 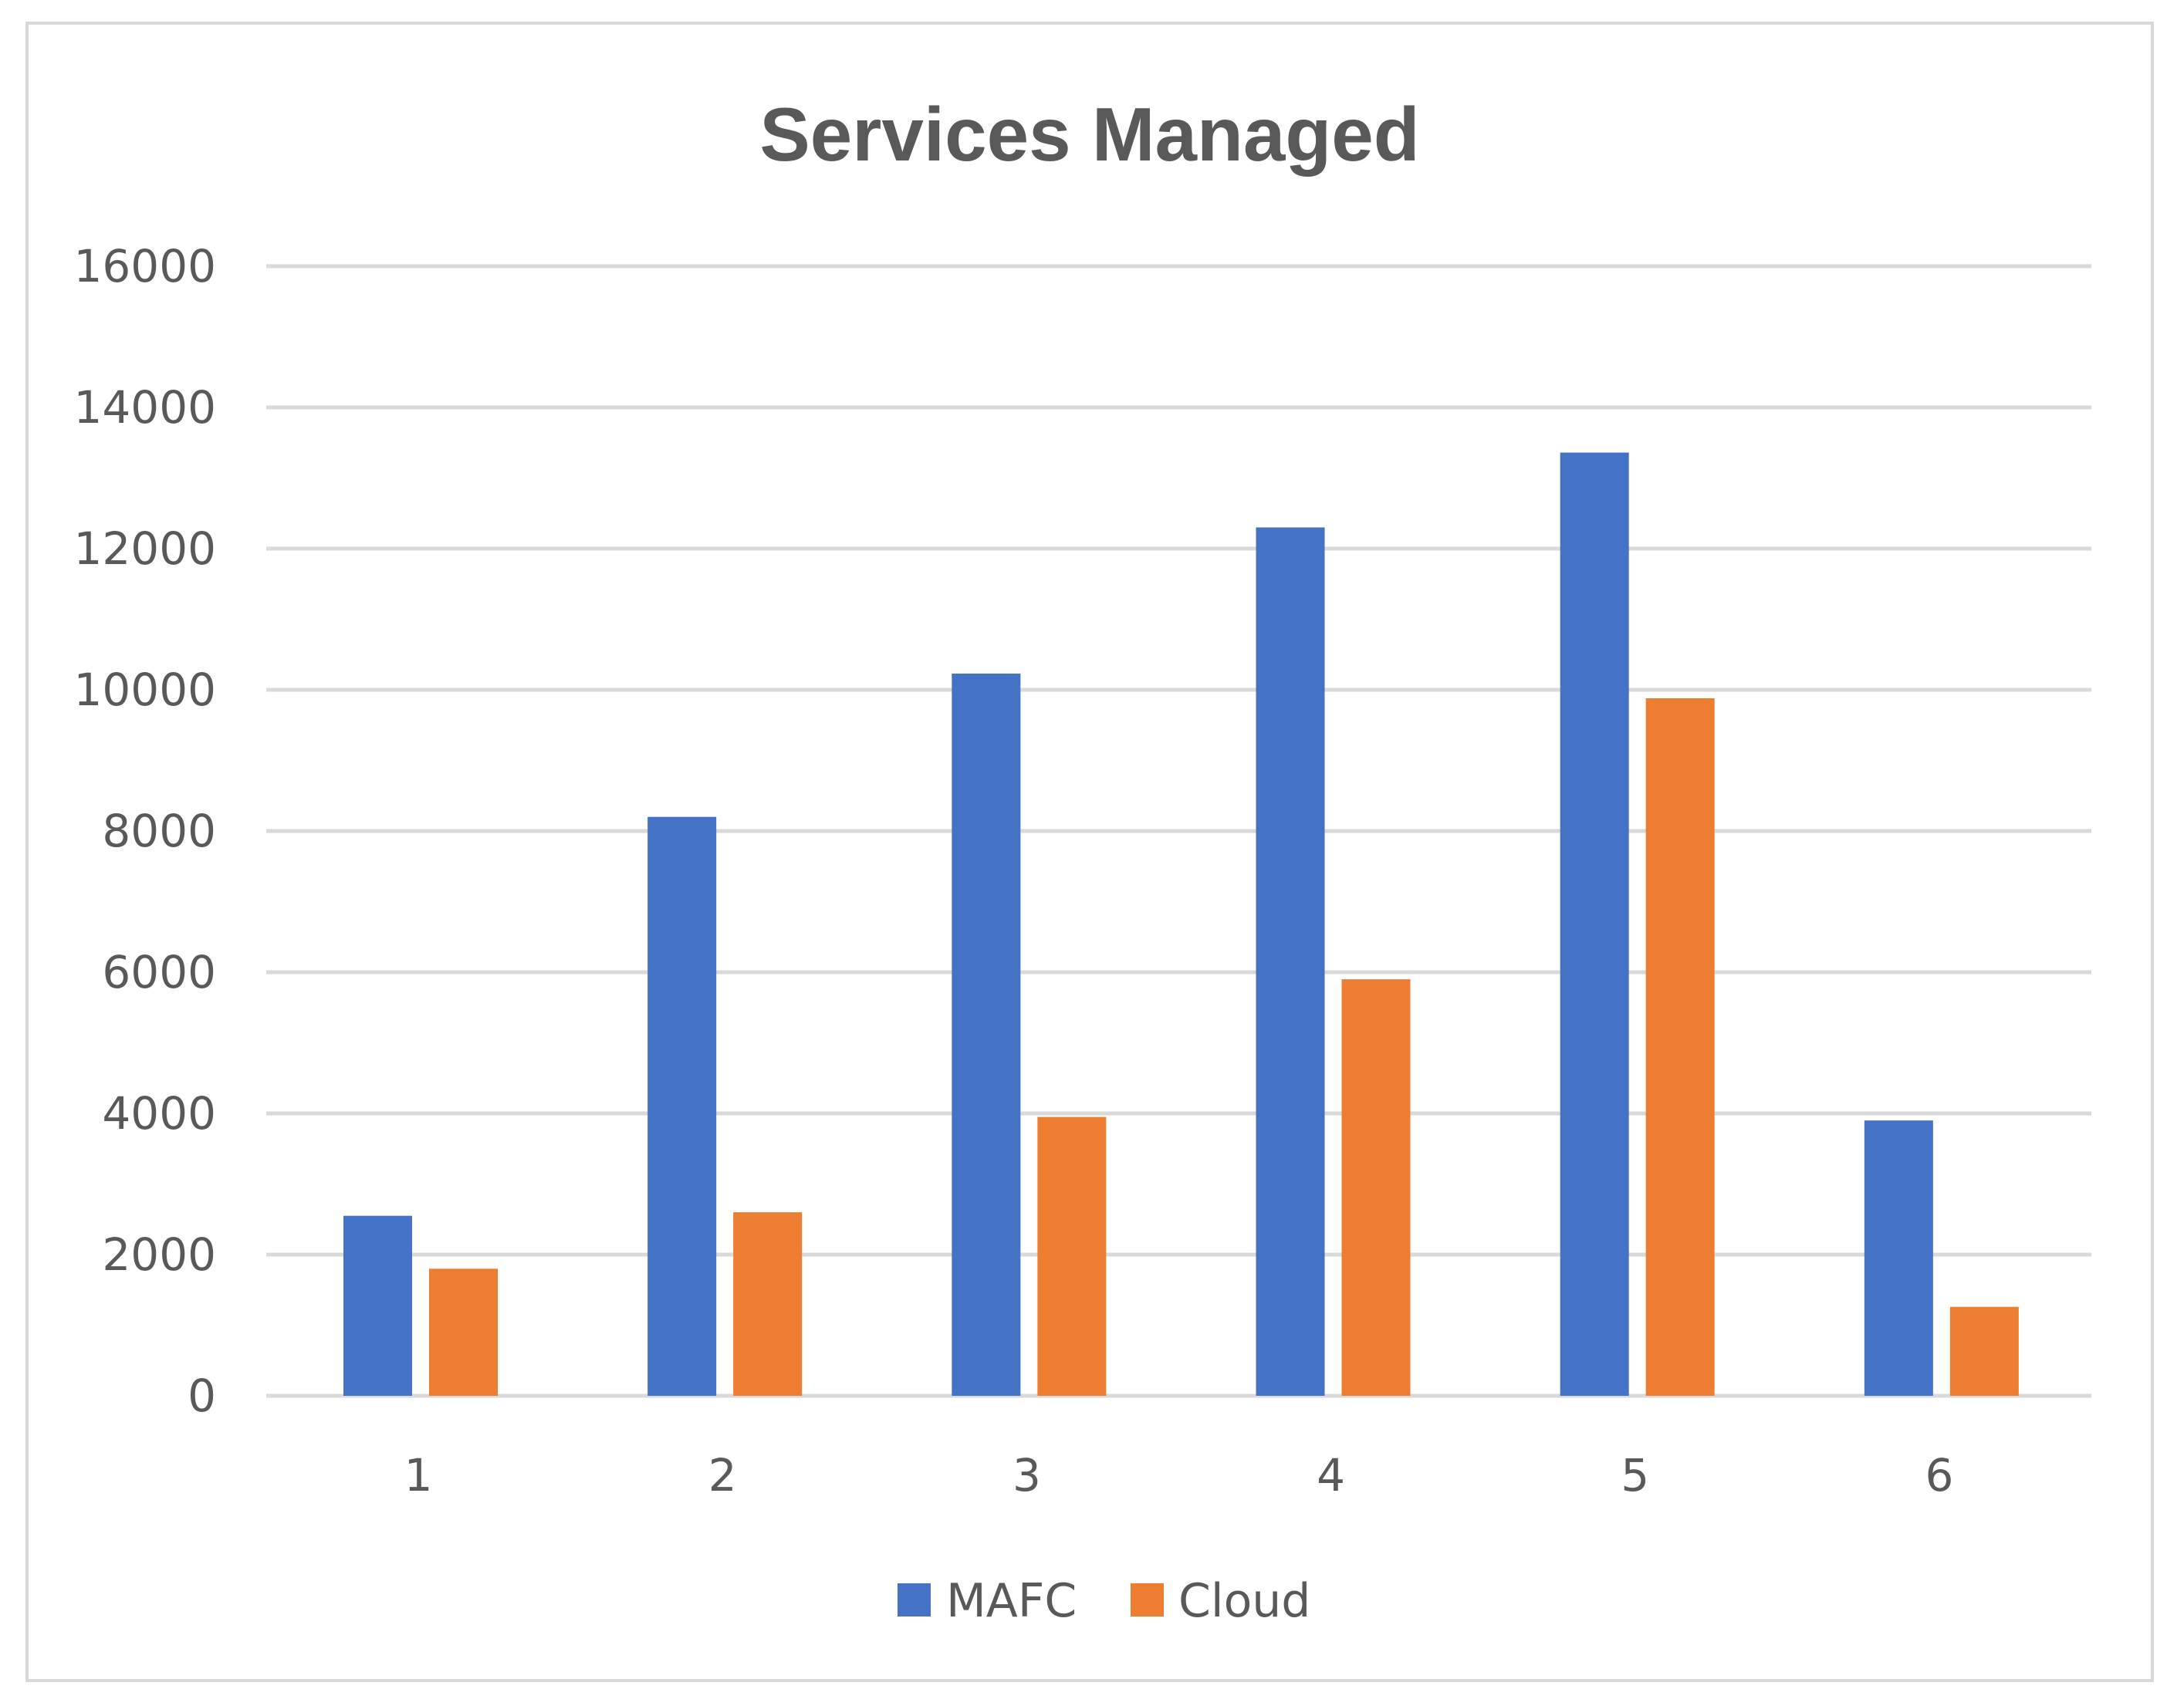 What do you see at coordinates (1104, 1601) in the screenshot?
I see `legend: MAFC Cloud` at bounding box center [1104, 1601].